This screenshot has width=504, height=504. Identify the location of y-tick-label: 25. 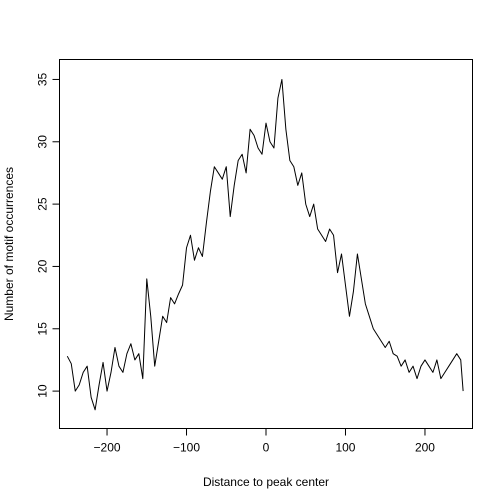
(43, 204).